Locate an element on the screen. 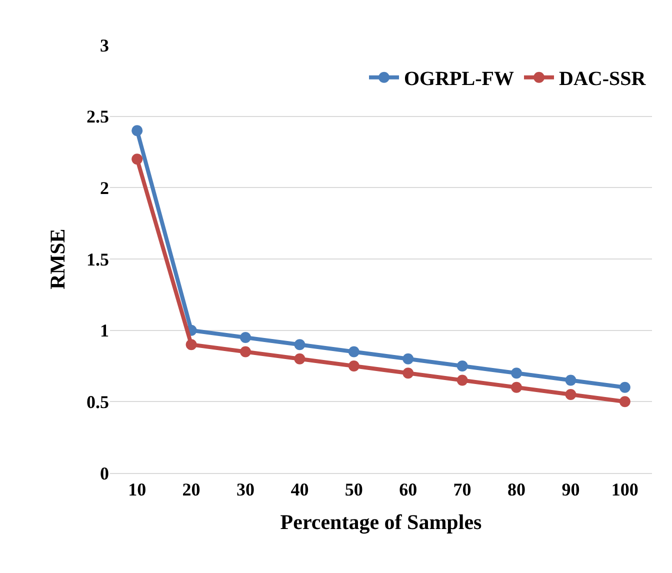 This screenshot has height=573, width=672. x-tick-label: 70 is located at coordinates (462, 490).